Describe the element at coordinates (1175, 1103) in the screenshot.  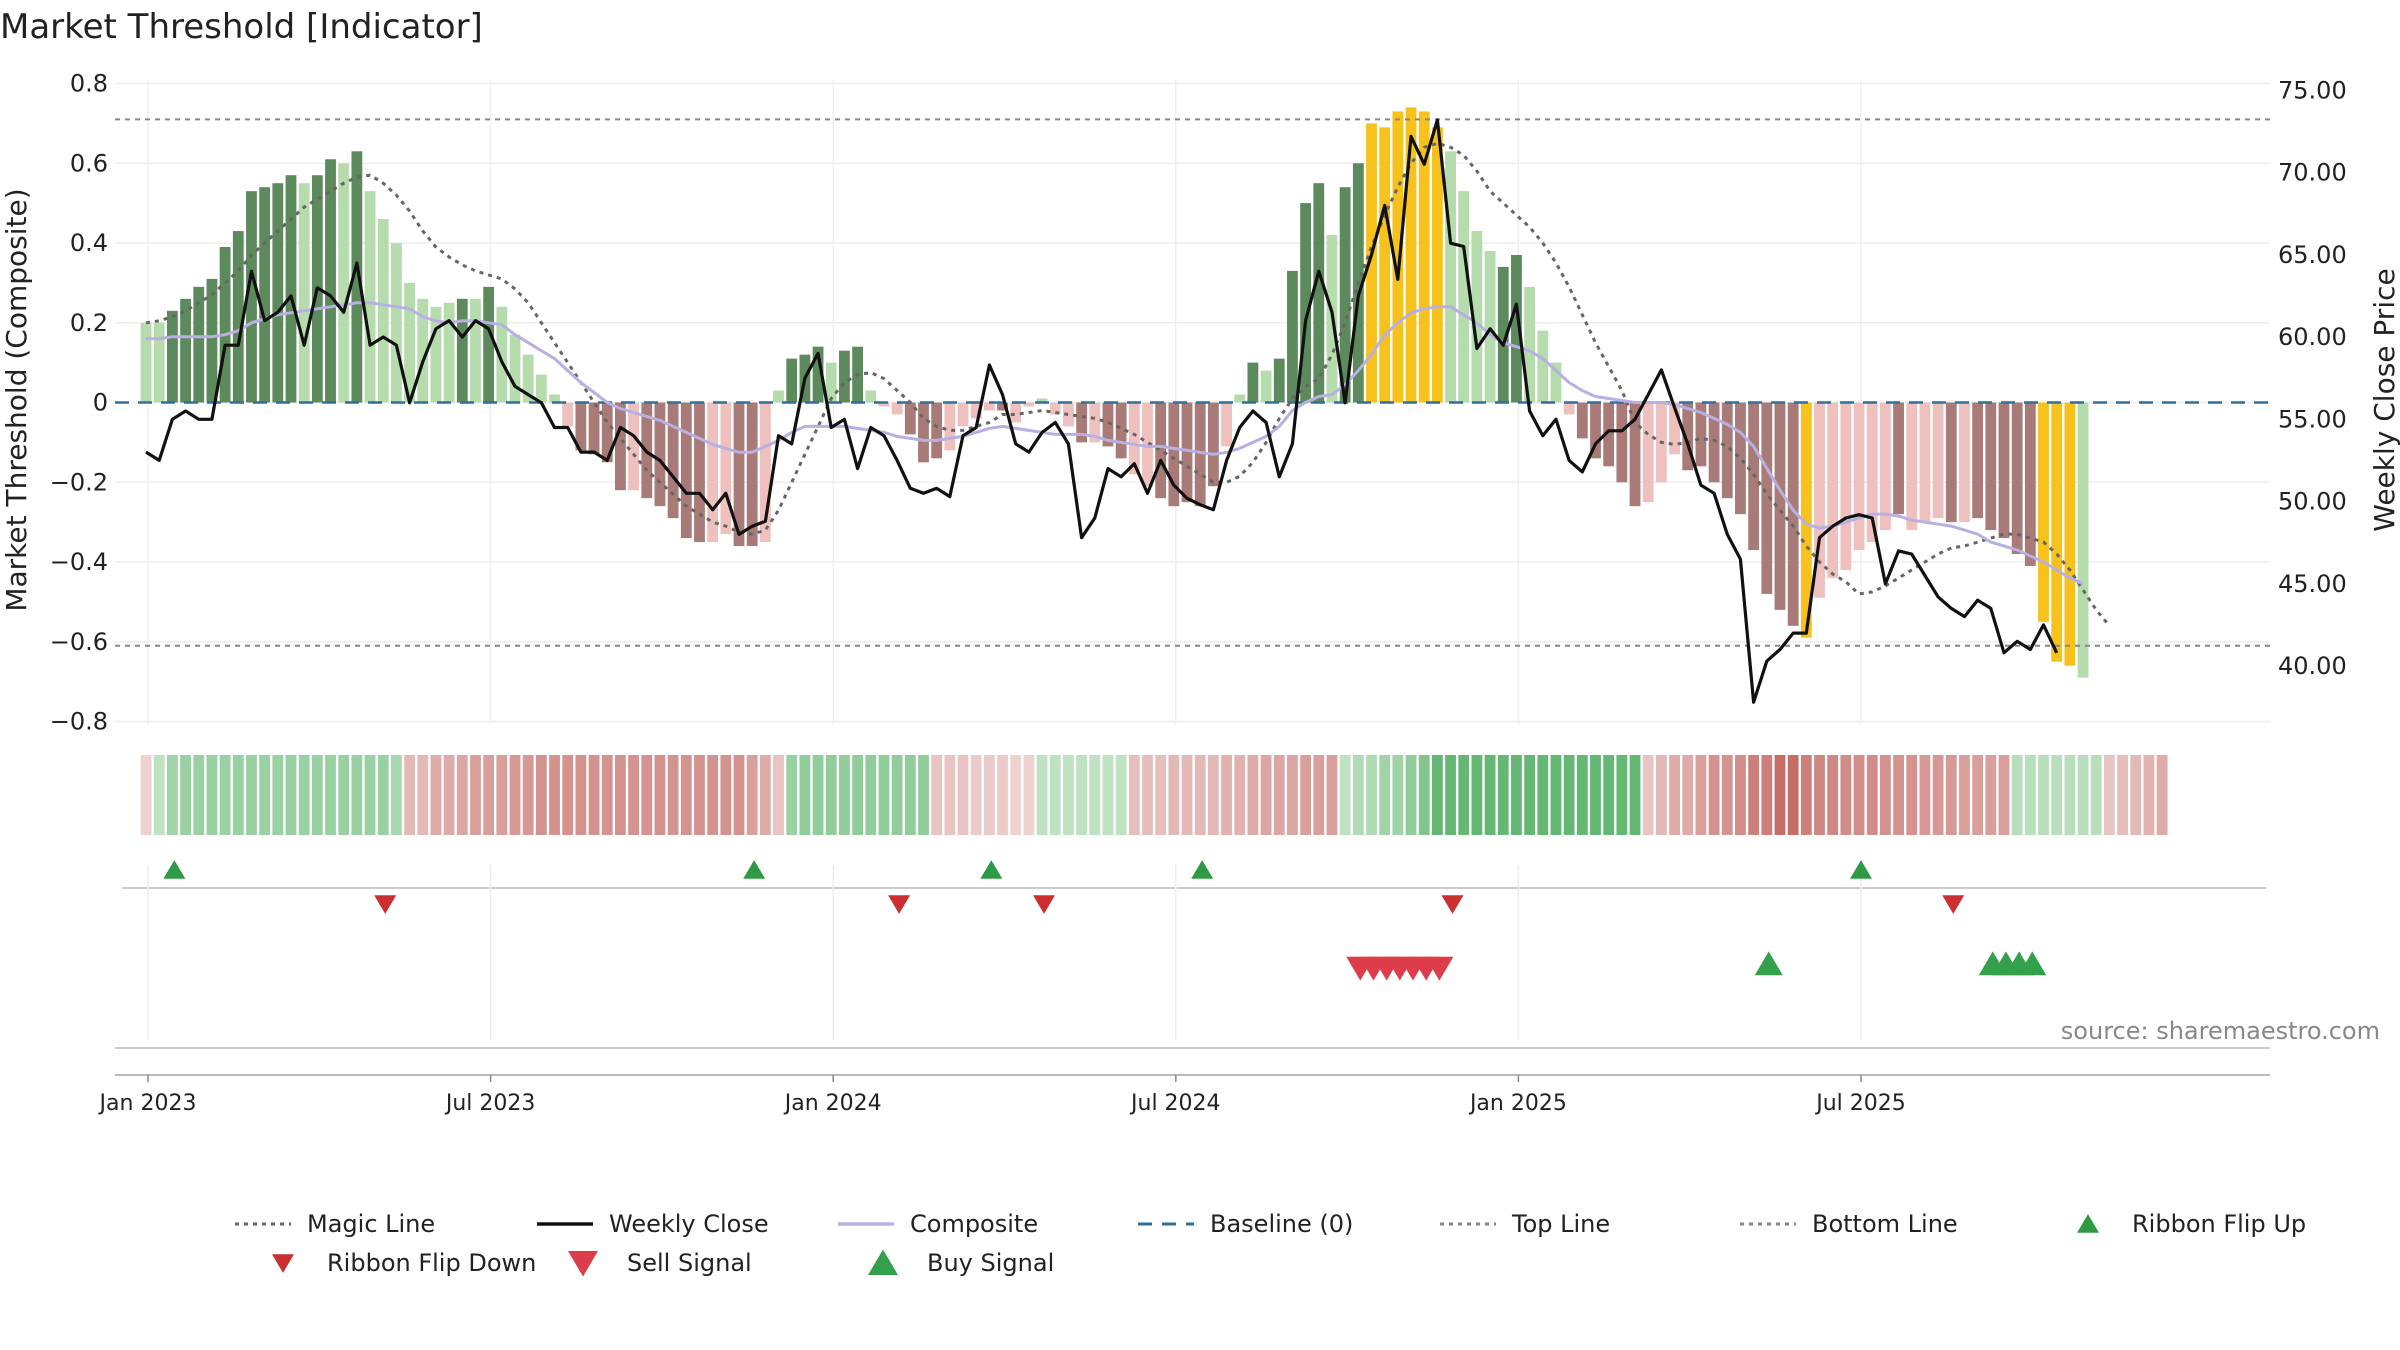
I see `x-tick-label: Jul 2024` at that location.